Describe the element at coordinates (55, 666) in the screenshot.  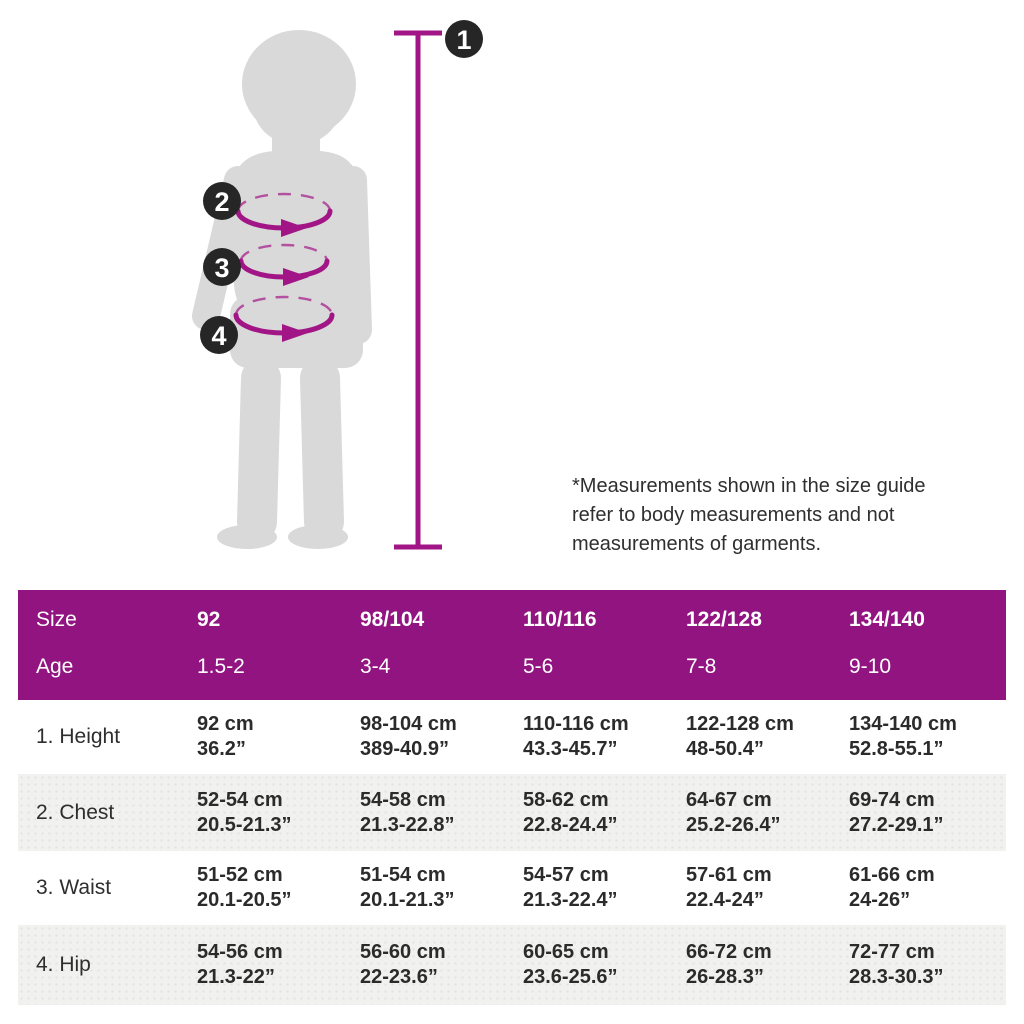
I see `age-row-label: Age` at that location.